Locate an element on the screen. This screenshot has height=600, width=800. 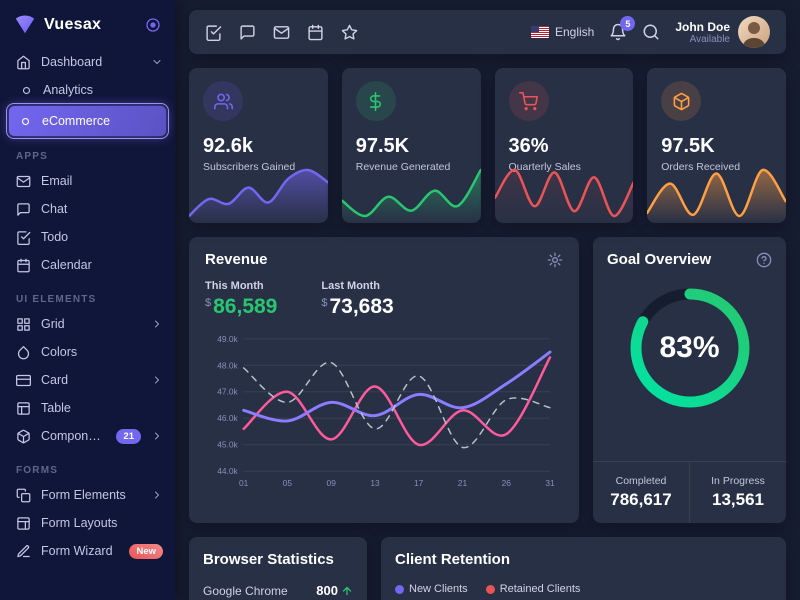
browser-statistics-title: Browser Statistics is located at coordinates (268, 559).